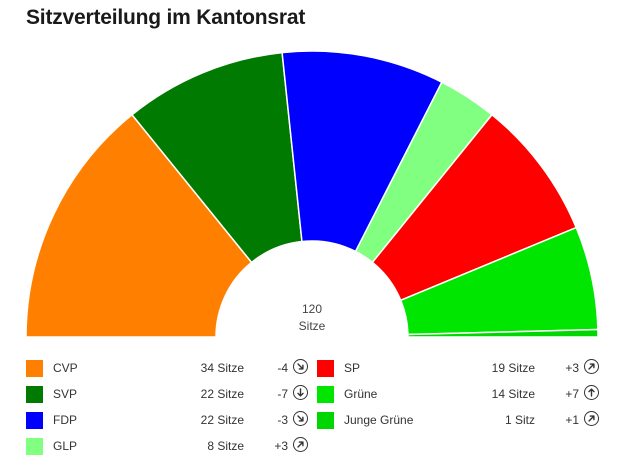 The width and height of the screenshot is (624, 471). What do you see at coordinates (362, 151) in the screenshot?
I see `slice-fdp` at bounding box center [362, 151].